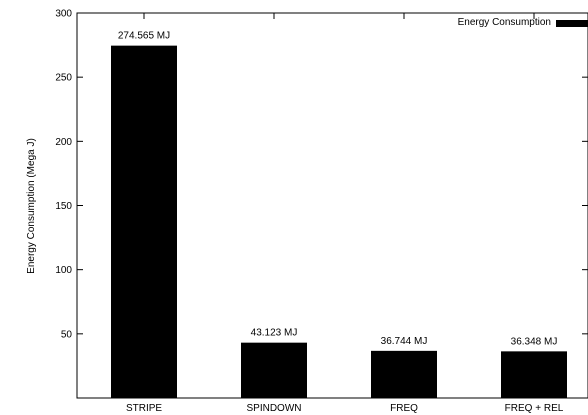  I want to click on bar-spindown, so click(274, 370).